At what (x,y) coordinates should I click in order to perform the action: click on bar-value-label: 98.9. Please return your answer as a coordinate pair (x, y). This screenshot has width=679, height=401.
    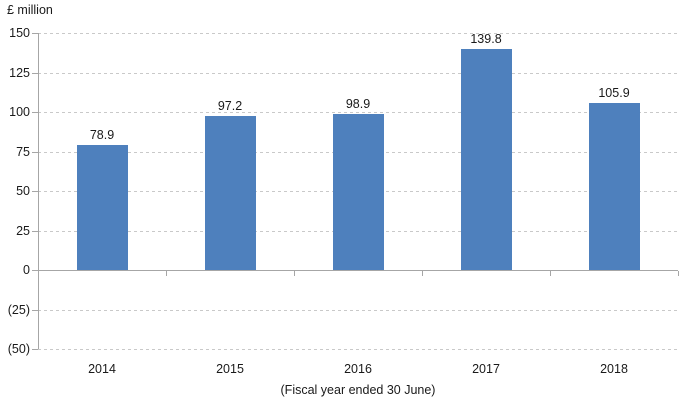
    Looking at the image, I should click on (358, 103).